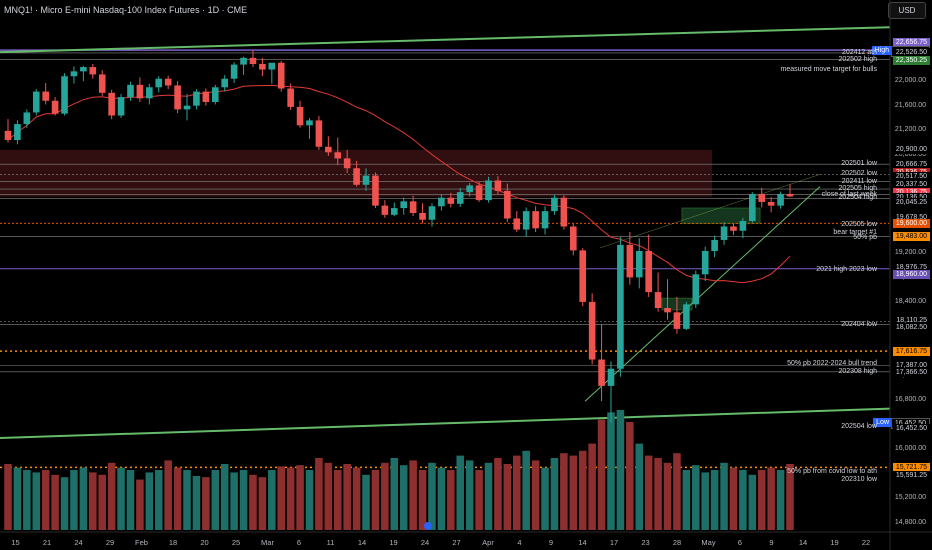  What do you see at coordinates (911, 373) in the screenshot?
I see `price-tag: 17,366.50` at bounding box center [911, 373].